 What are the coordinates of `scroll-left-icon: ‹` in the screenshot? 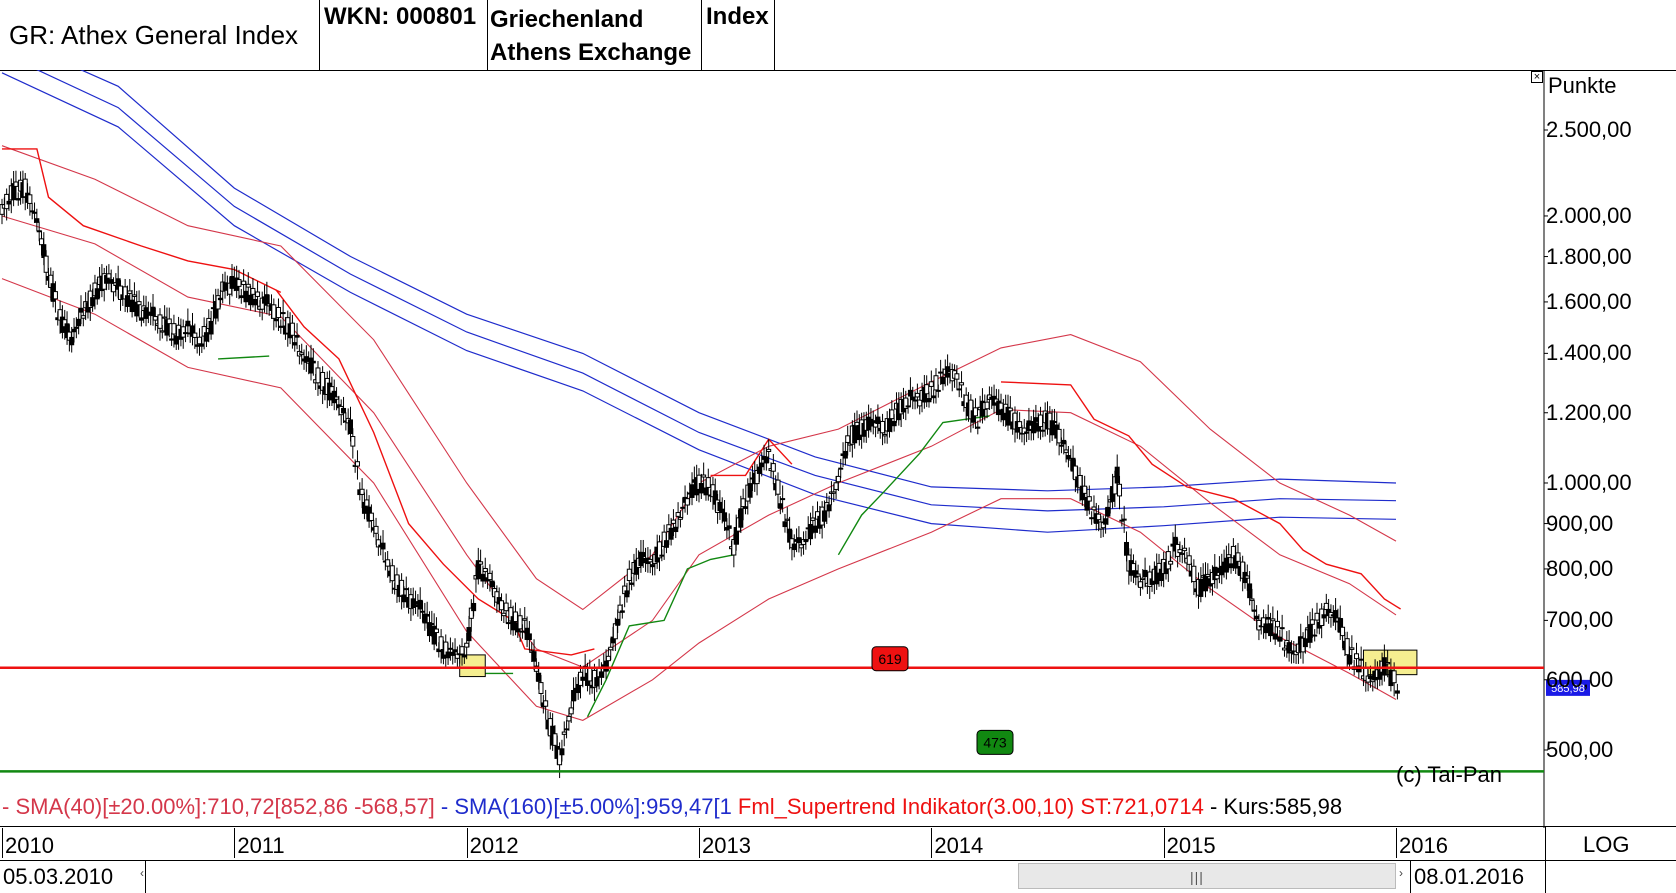 It's located at (142, 873).